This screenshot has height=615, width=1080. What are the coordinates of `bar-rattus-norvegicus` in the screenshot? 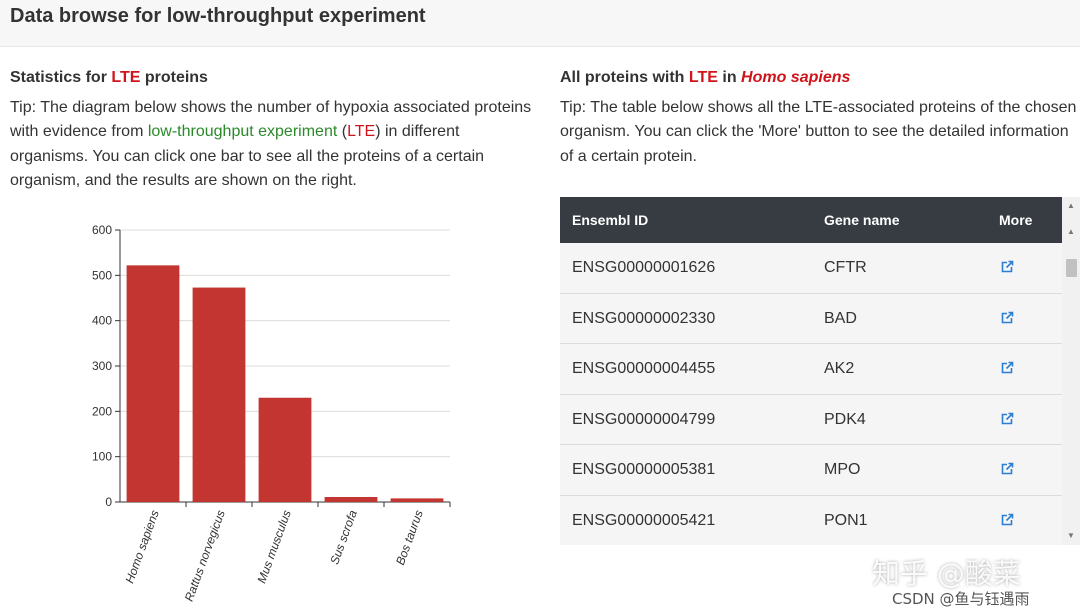 It's located at (219, 394).